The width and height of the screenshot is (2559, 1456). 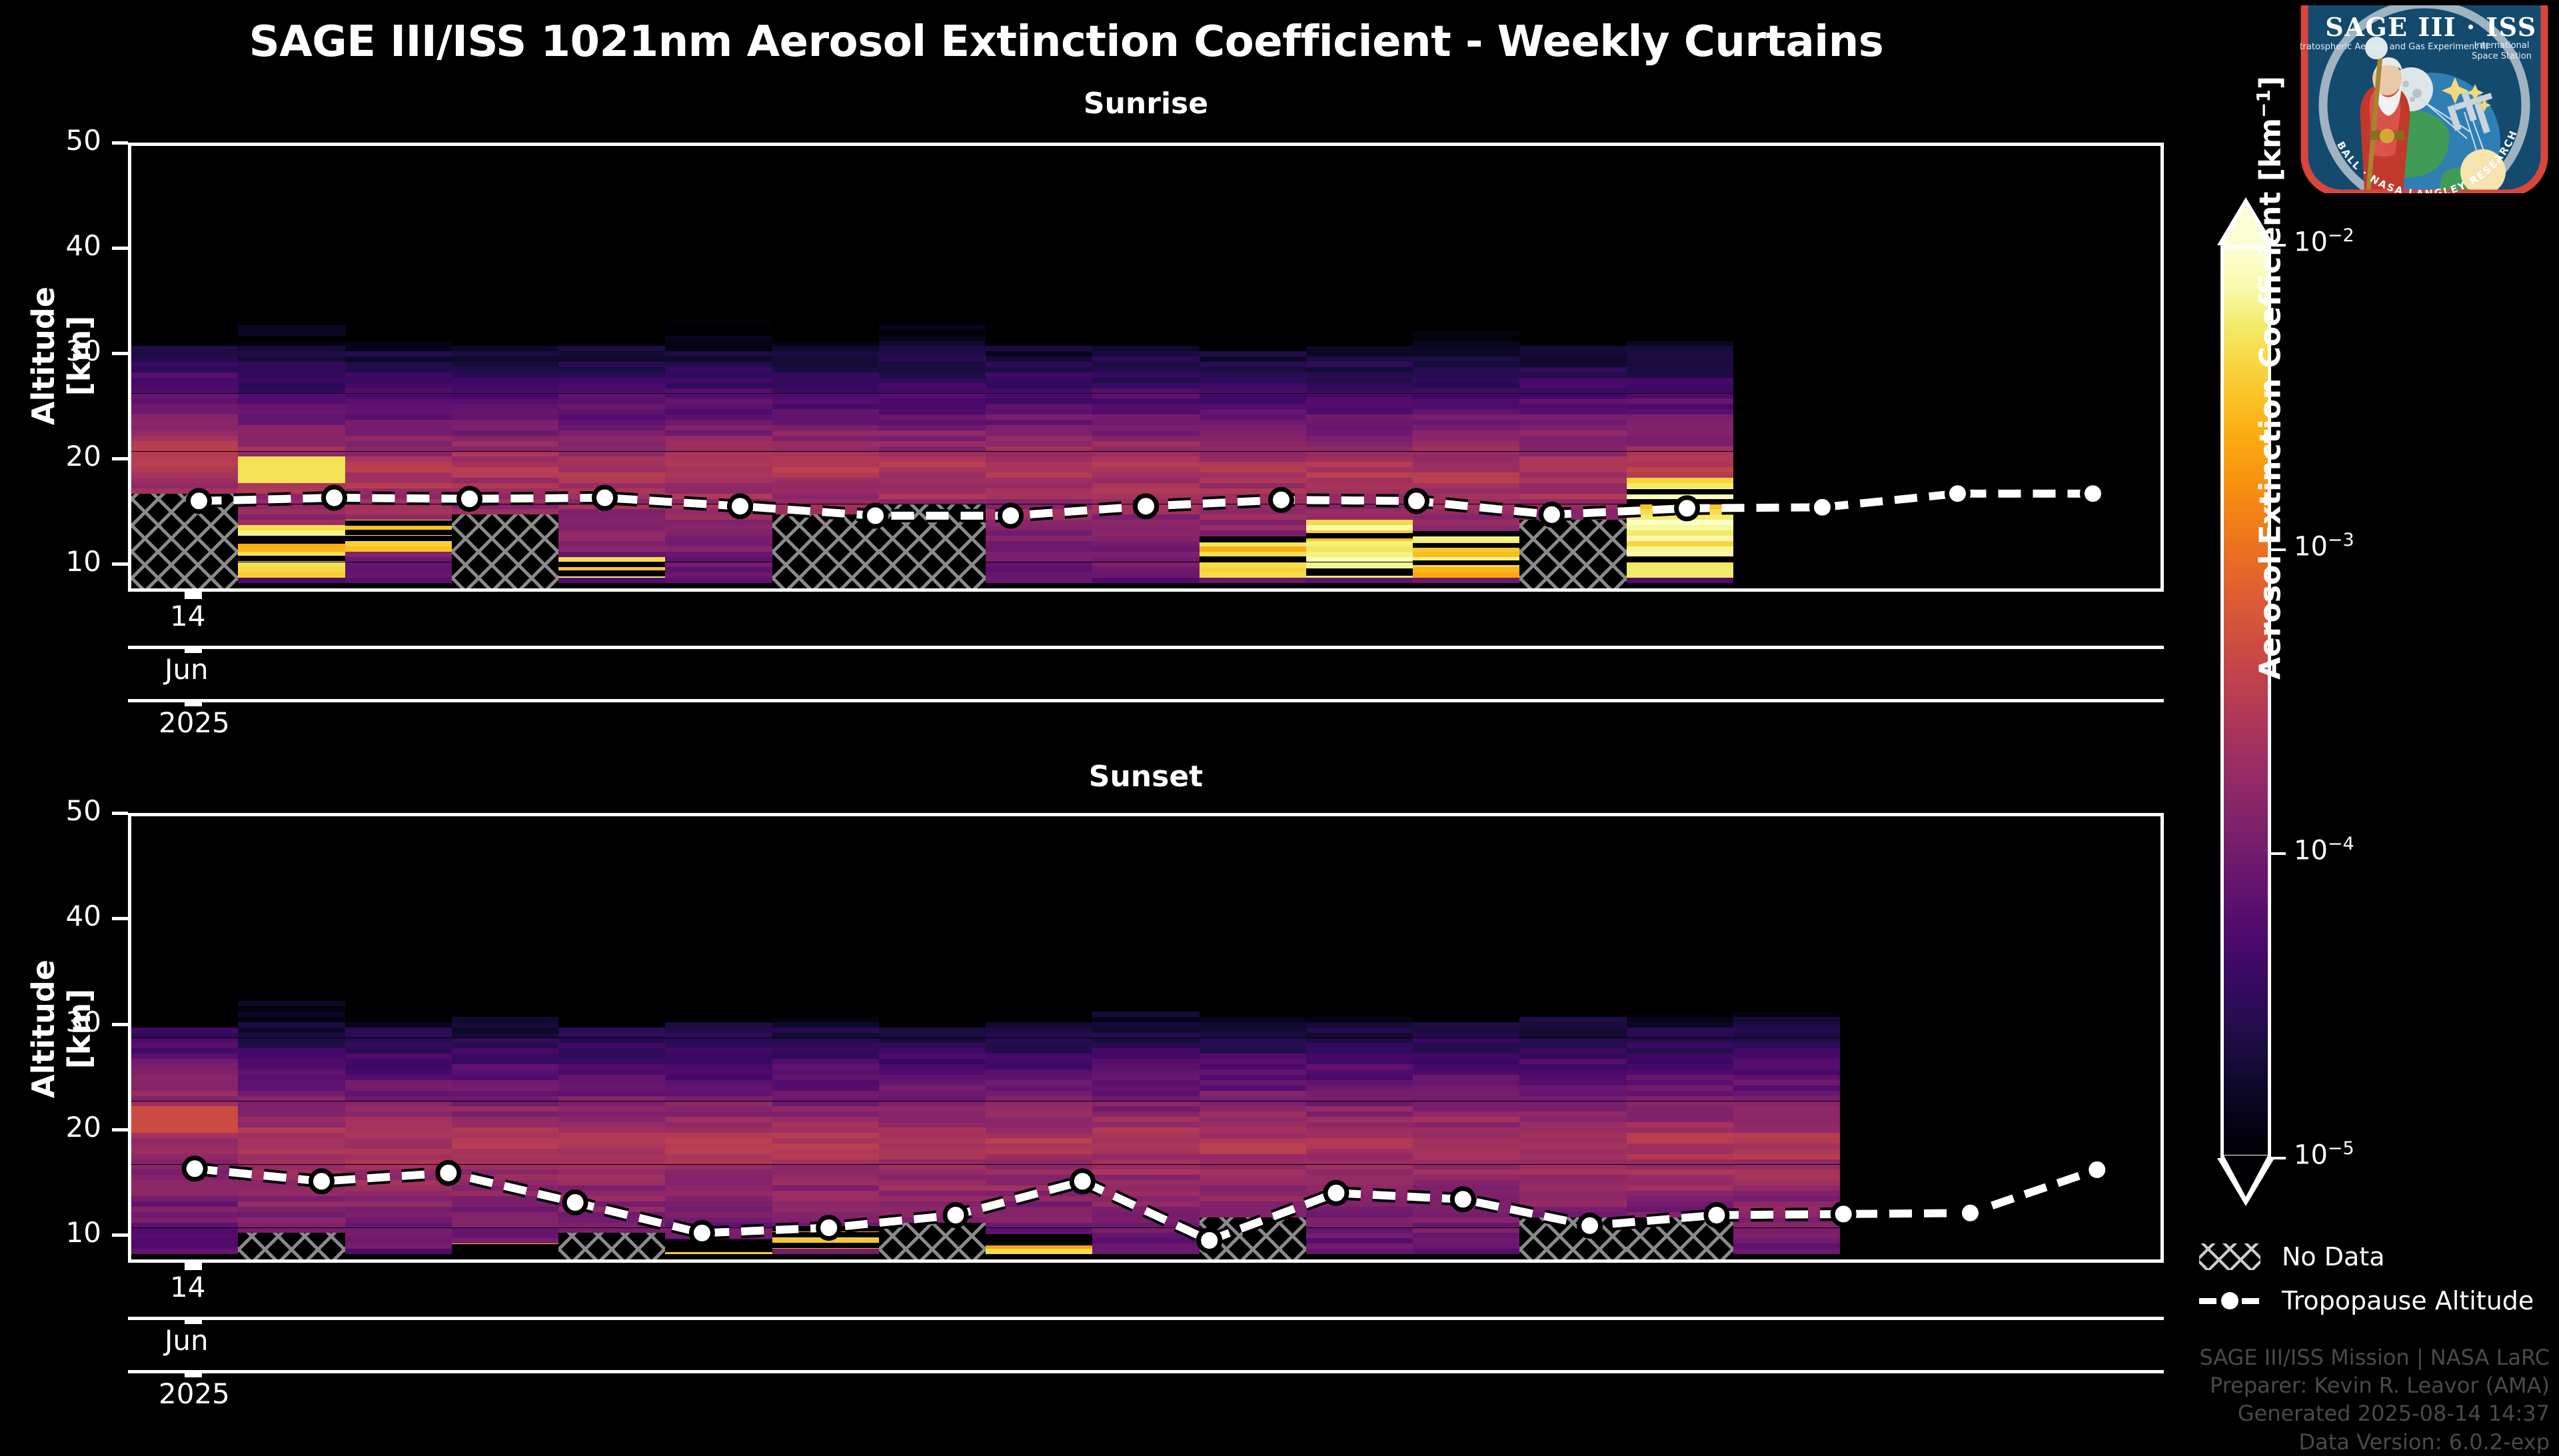 What do you see at coordinates (2374, 1357) in the screenshot?
I see `footer-line-mission: SAGE III/ISS Mission | NASA LaRC` at bounding box center [2374, 1357].